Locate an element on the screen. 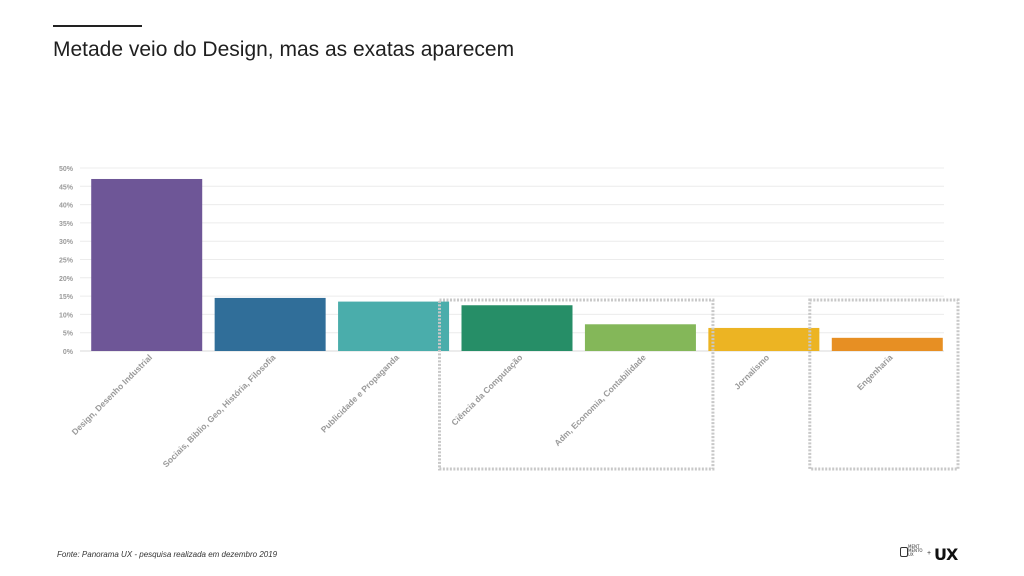 This screenshot has width=1024, height=576. x-tick-label: Adm, Economia, Contabilidade is located at coordinates (600, 400).